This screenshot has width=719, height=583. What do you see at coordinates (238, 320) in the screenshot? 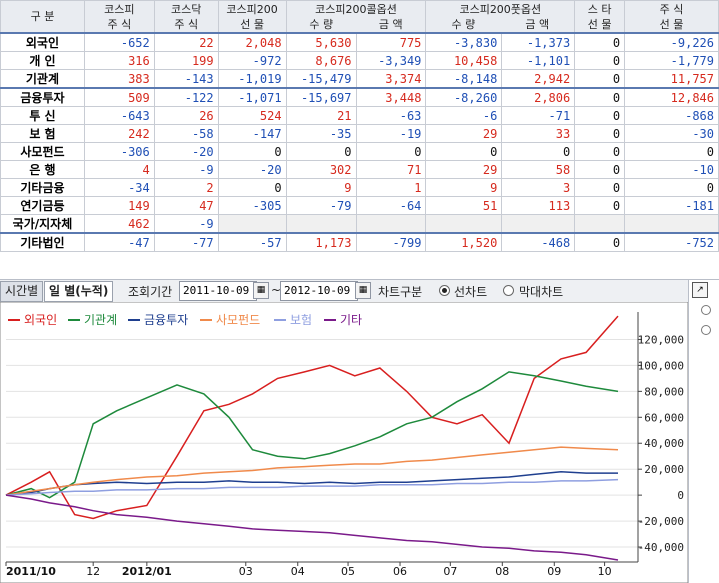
I see `legend-label: 사모펀드` at bounding box center [238, 320].